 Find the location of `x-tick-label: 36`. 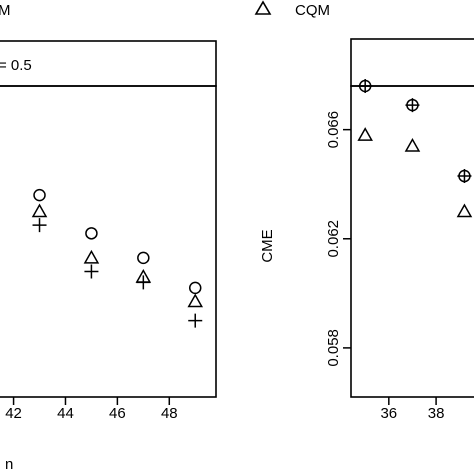

x-tick-label: 36 is located at coordinates (388, 413).